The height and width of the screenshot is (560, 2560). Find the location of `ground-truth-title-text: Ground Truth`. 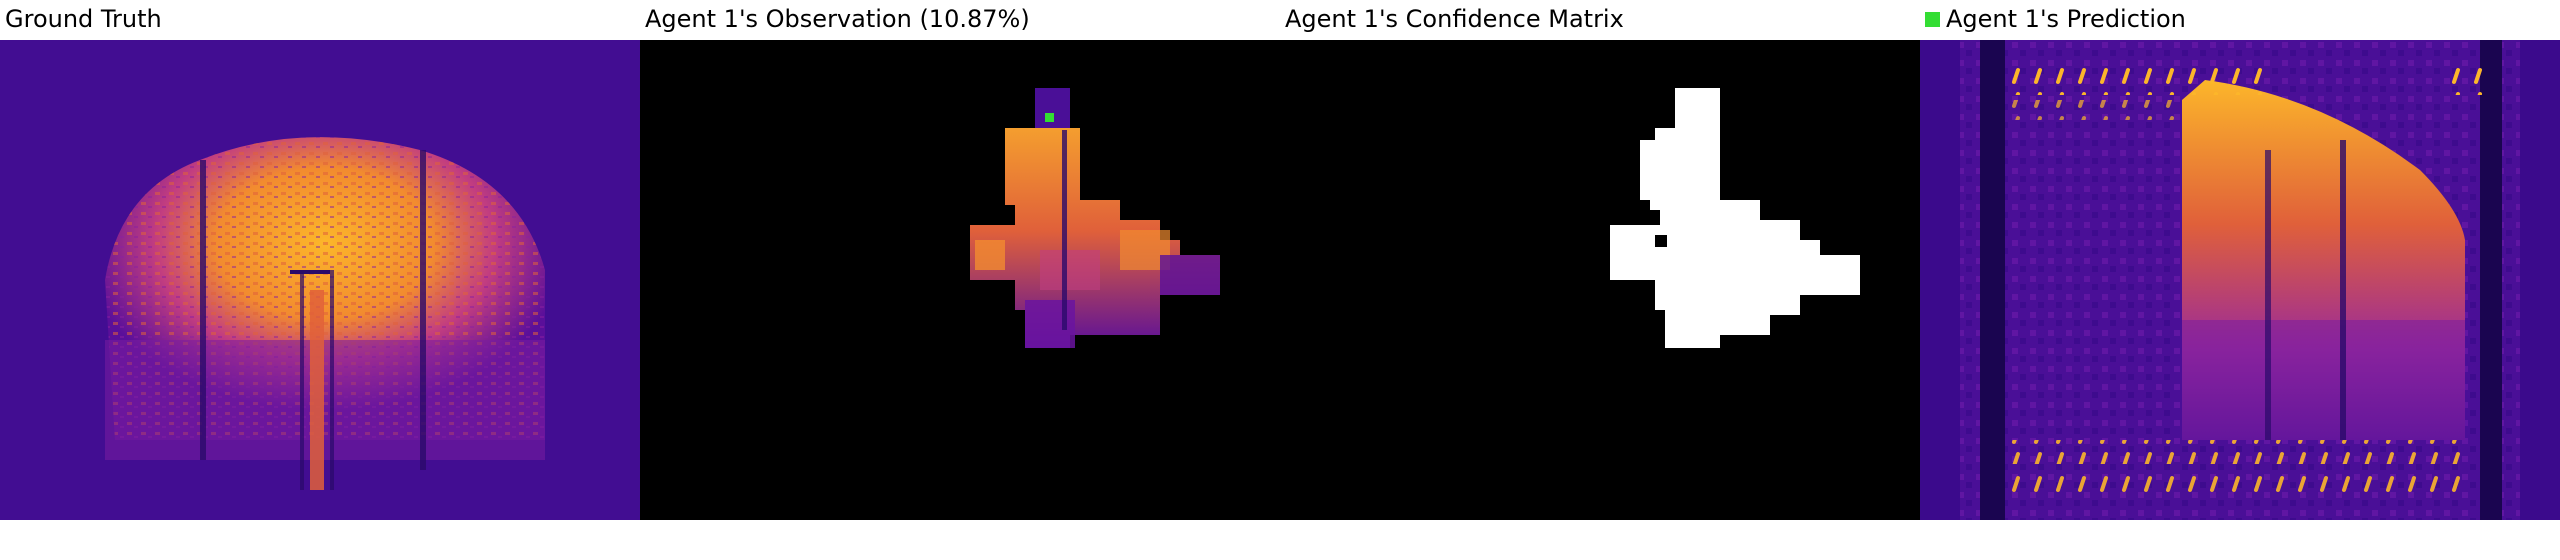

ground-truth-title-text: Ground Truth is located at coordinates (83, 19).